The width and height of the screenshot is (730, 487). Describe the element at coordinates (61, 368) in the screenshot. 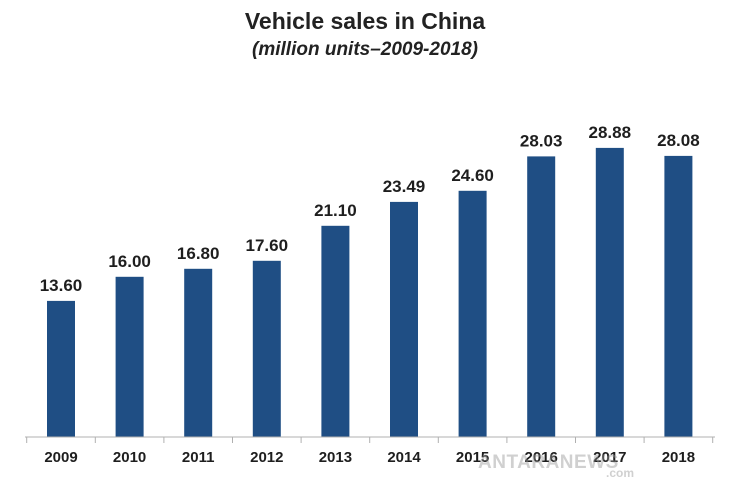

I see `bar-2009` at that location.